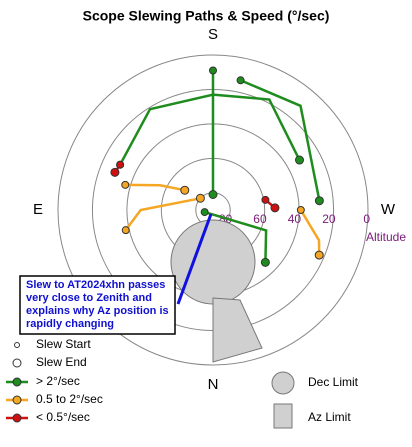 This screenshot has height=447, width=412. I want to click on legend-dec-limit, so click(283, 383).